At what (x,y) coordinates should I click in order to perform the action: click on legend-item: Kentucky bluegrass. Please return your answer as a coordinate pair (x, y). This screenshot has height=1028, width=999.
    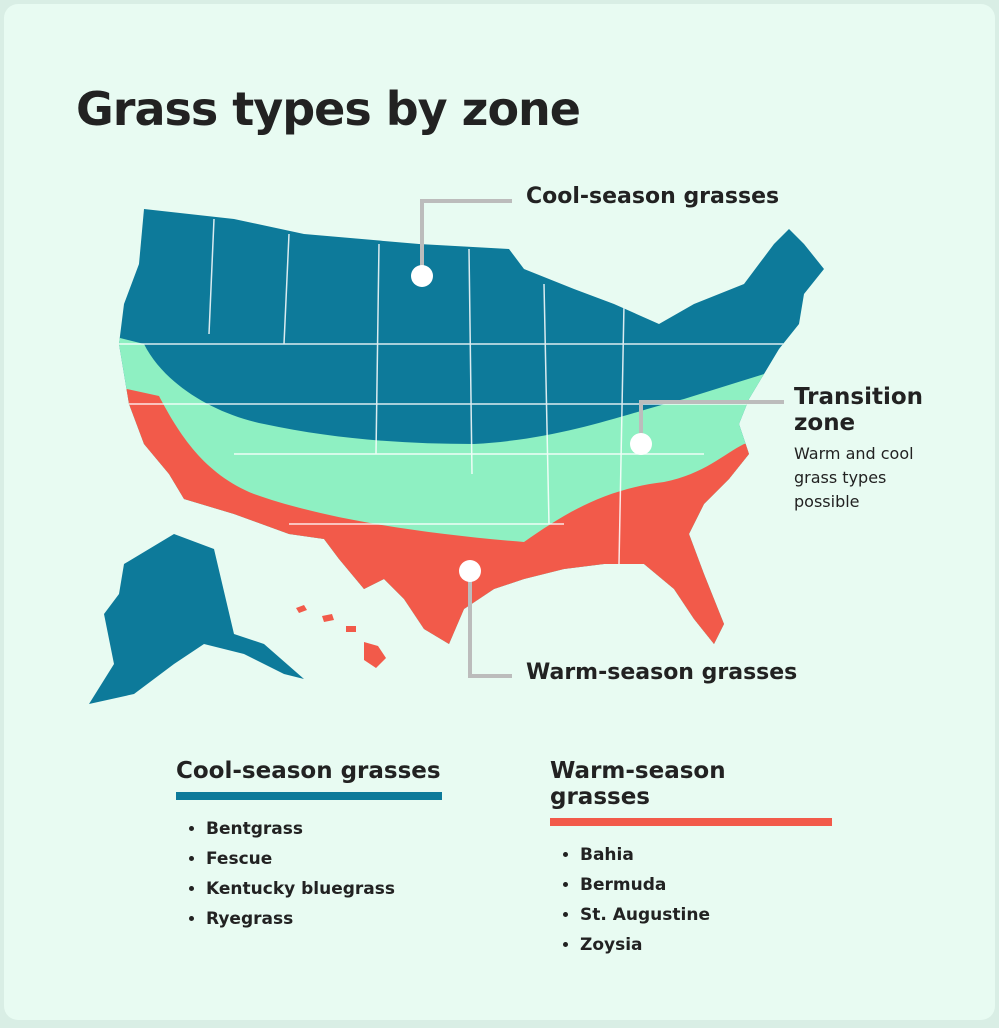
    Looking at the image, I should click on (324, 889).